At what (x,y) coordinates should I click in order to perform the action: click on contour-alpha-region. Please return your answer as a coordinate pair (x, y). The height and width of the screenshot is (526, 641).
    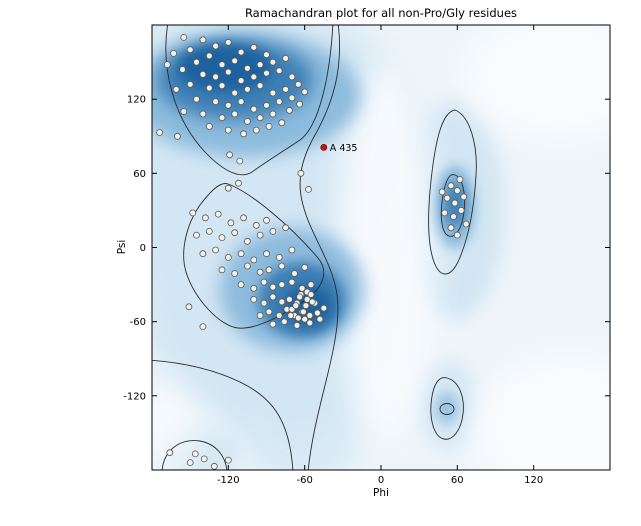
    Looking at the image, I should click on (254, 256).